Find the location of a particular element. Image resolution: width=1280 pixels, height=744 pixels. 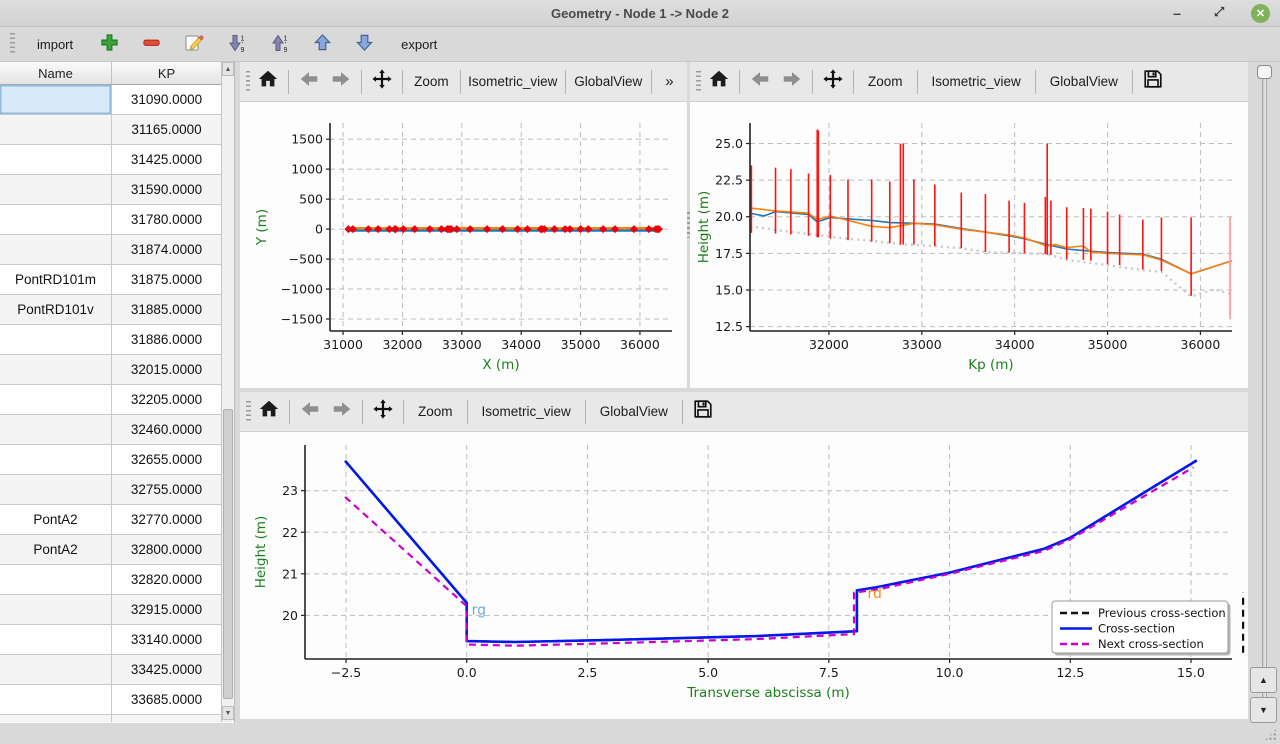

table-row: PontRD101v 31885.0000 is located at coordinates (111, 310).